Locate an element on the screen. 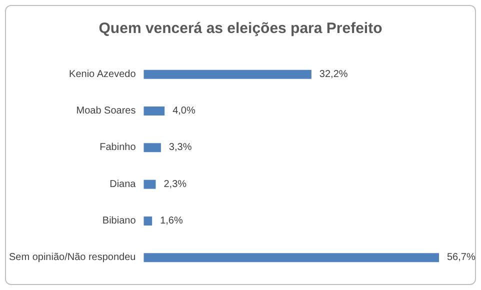  data-label: 1,6% is located at coordinates (171, 221).